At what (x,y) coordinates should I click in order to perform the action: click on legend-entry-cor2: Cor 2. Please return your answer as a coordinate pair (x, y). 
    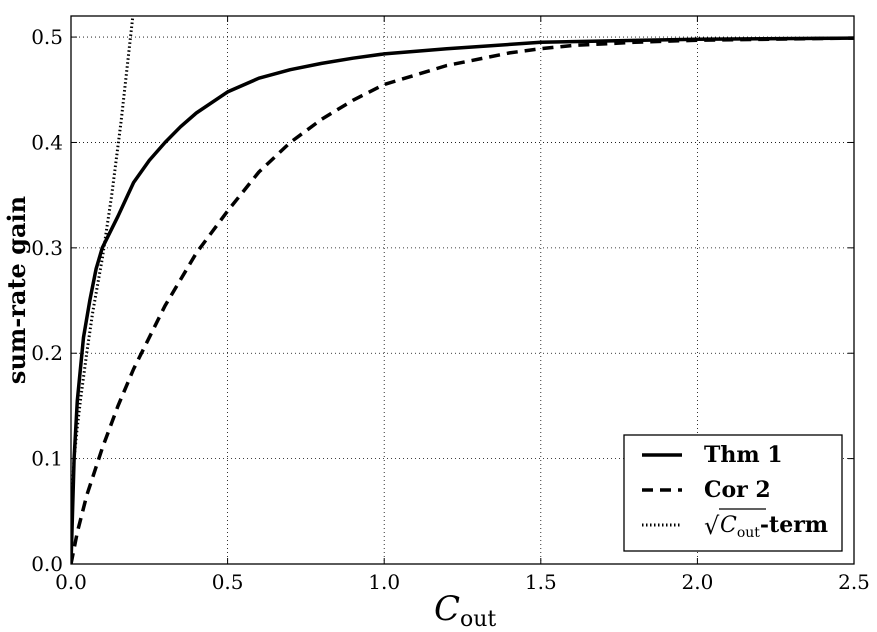
    Looking at the image, I should click on (706, 490).